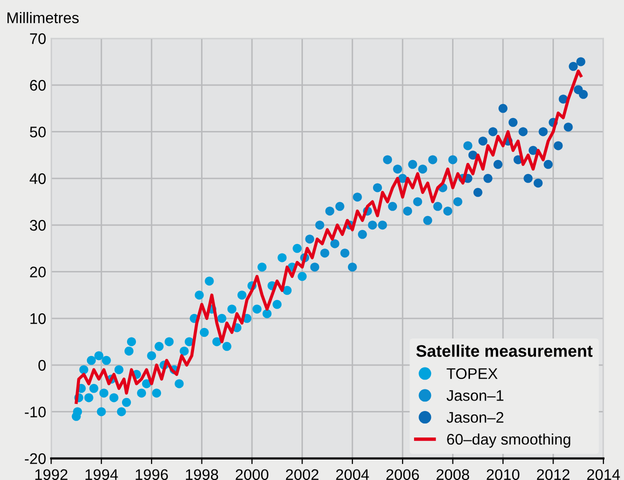 This screenshot has height=480, width=624. What do you see at coordinates (302, 474) in the screenshot?
I see `x-tick-label: 2002` at bounding box center [302, 474].